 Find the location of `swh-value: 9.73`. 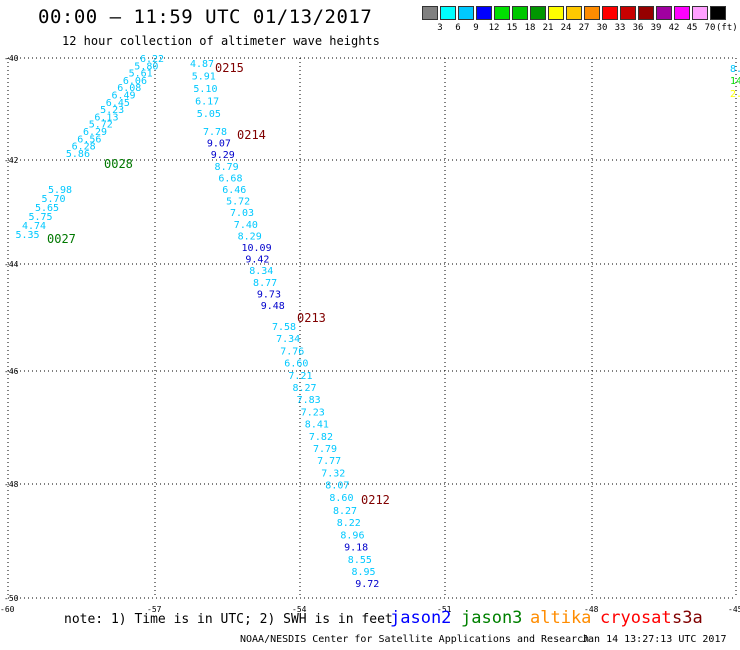

swh-value: 9.73 is located at coordinates (269, 294).